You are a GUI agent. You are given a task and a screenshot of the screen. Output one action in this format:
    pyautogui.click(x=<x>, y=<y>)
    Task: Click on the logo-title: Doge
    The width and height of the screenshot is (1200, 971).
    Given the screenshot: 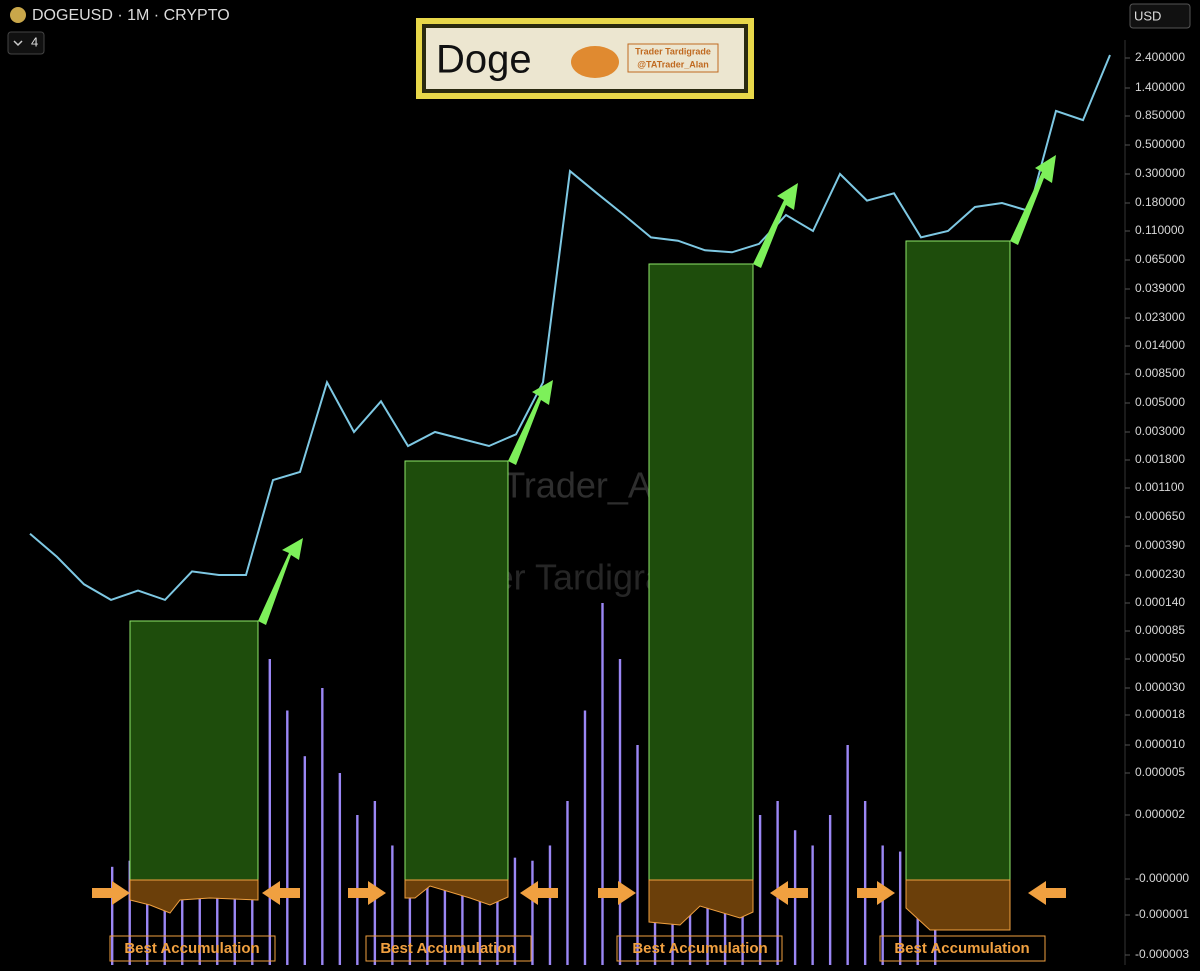 What is the action you would take?
    pyautogui.click(x=484, y=60)
    